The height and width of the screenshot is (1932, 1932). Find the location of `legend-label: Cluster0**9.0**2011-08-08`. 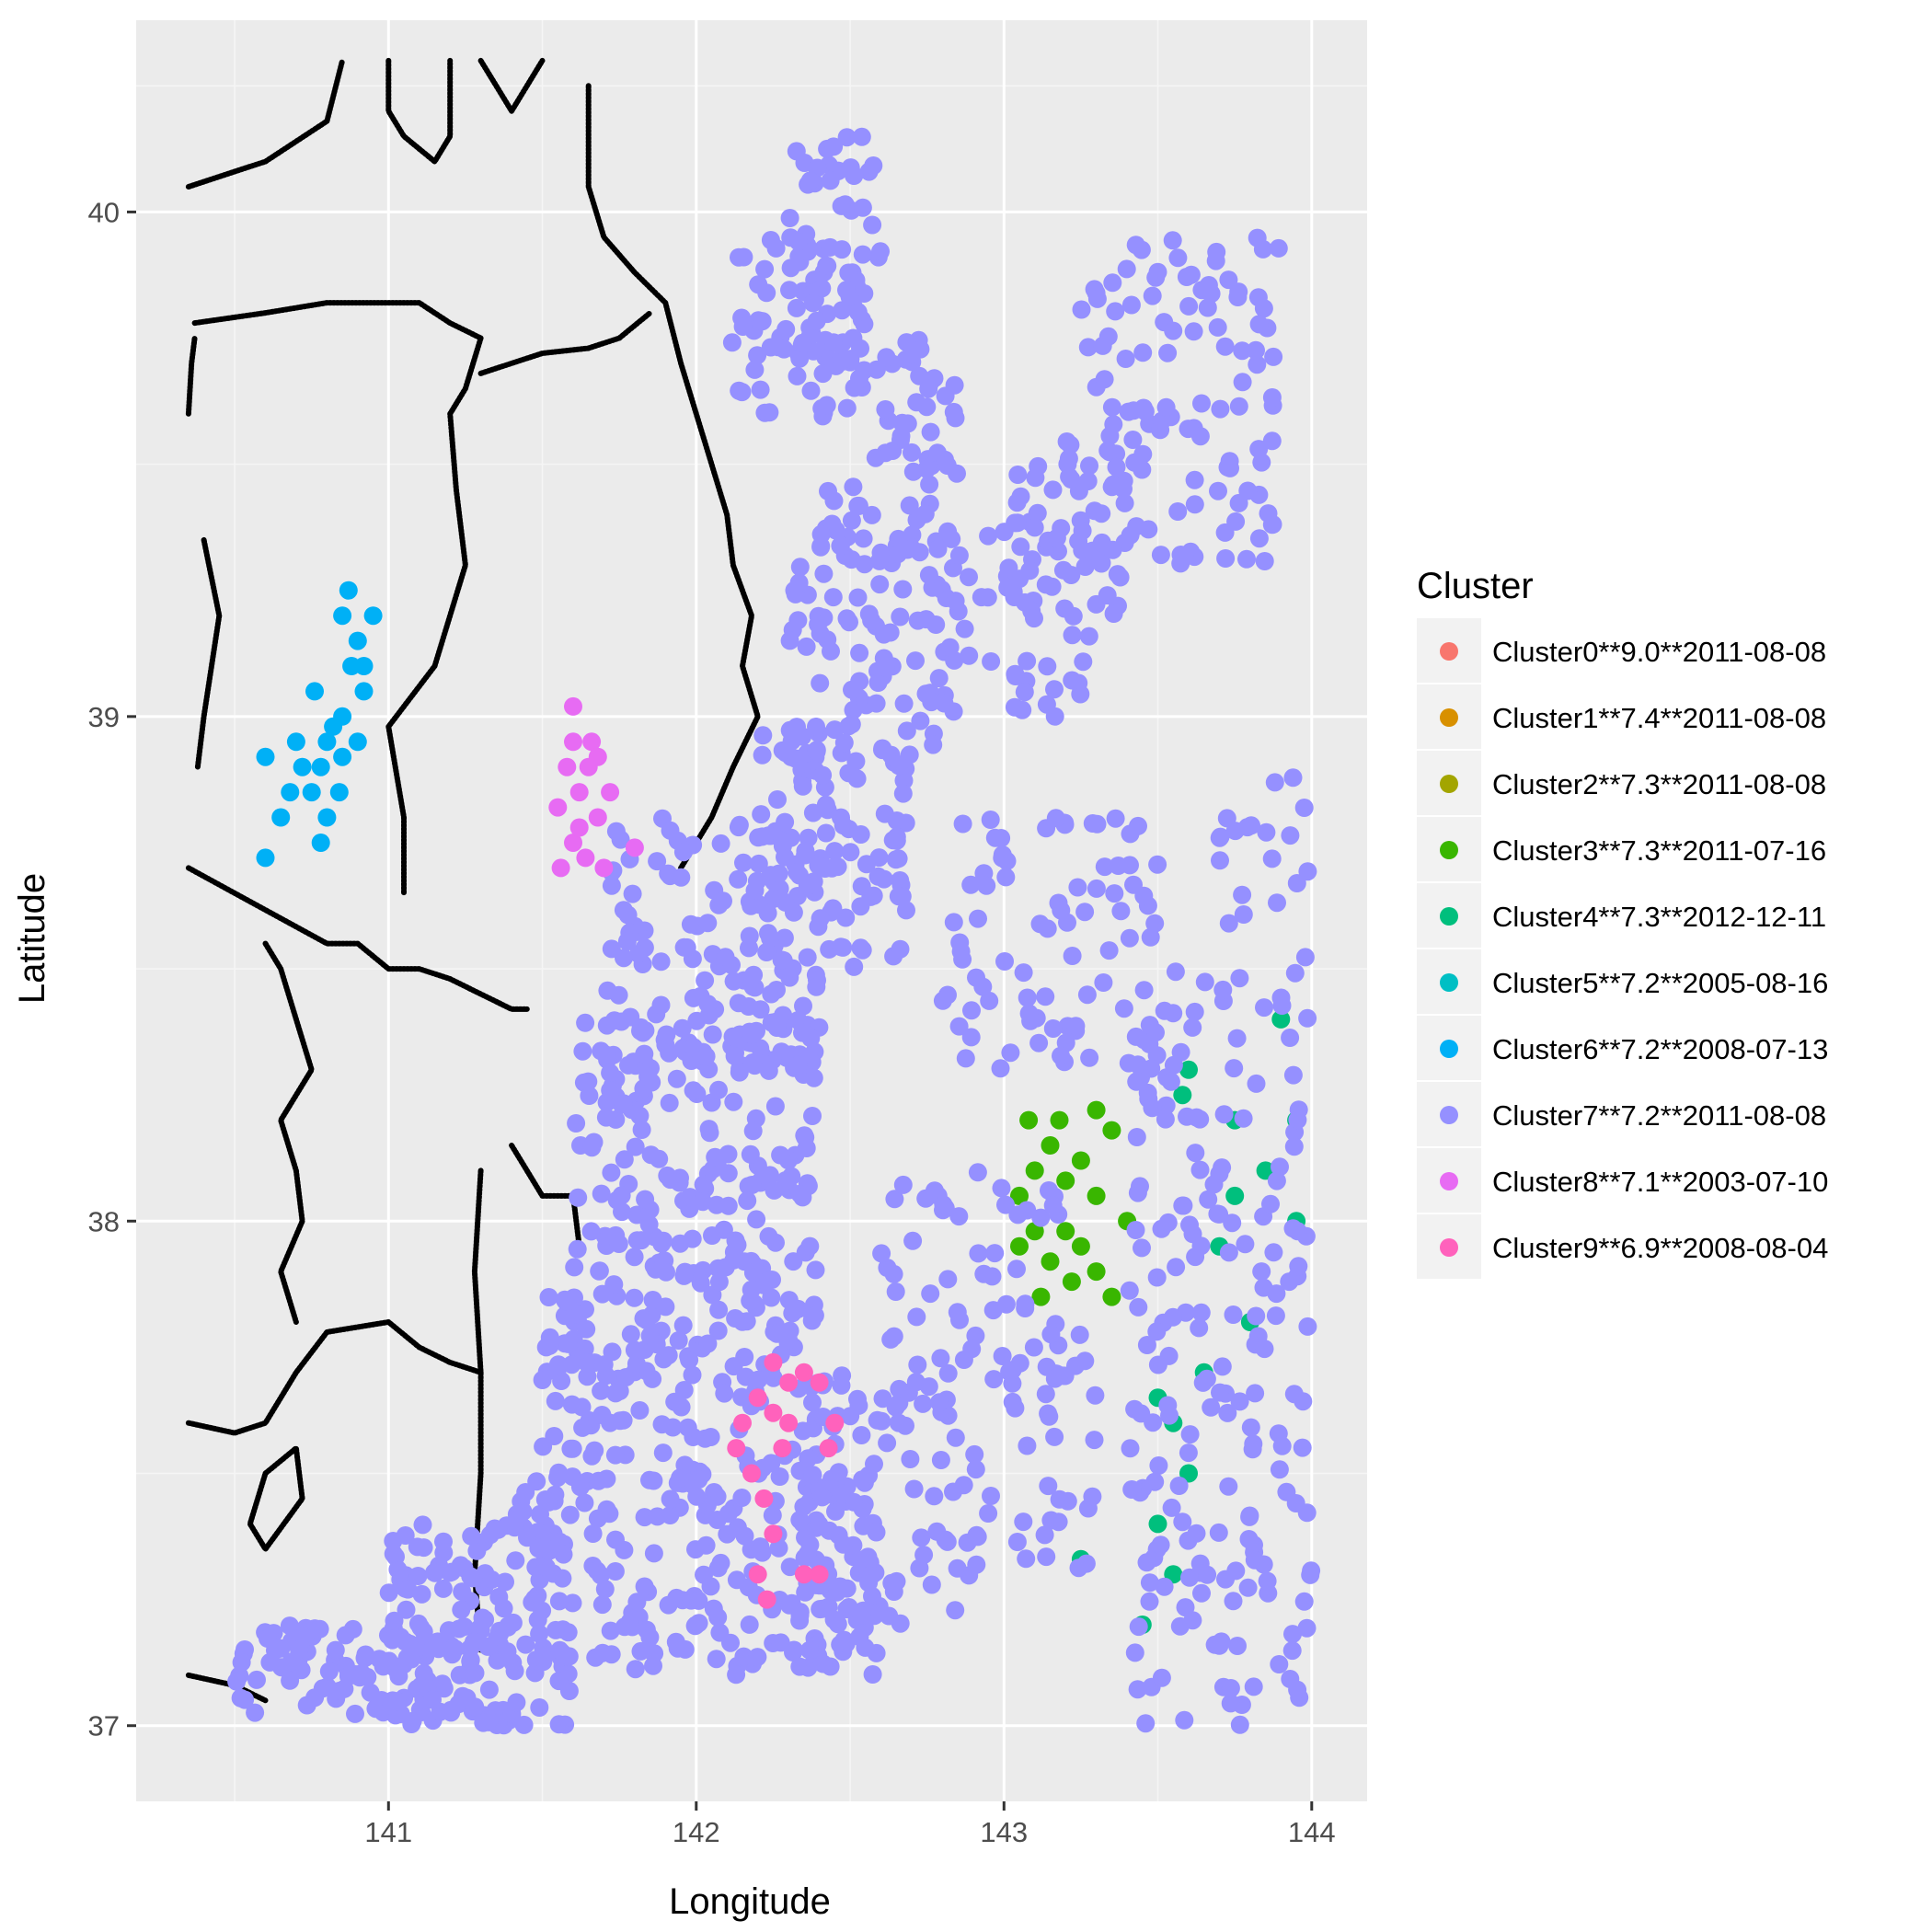

legend-label: Cluster0**9.0**2011-08-08 is located at coordinates (1659, 652).